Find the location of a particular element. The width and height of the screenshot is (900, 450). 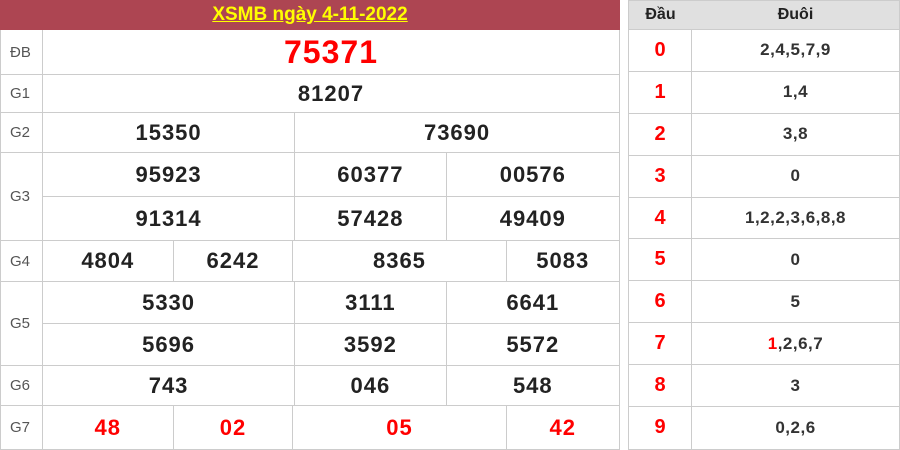

prize-number: 3592 is located at coordinates (369, 344).